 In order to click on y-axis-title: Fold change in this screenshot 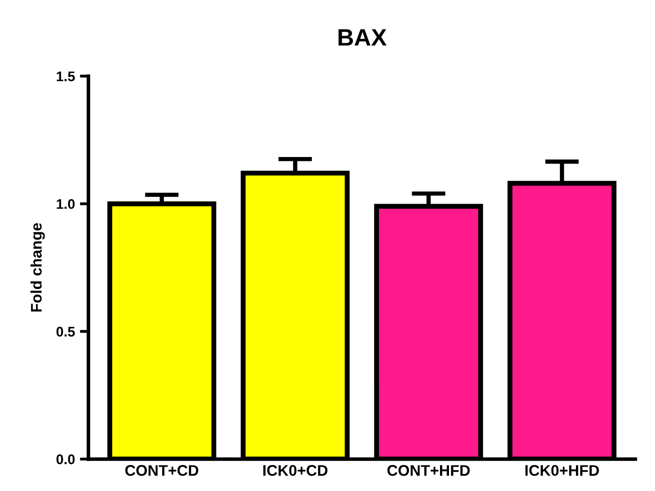, I will do `click(37, 267)`.